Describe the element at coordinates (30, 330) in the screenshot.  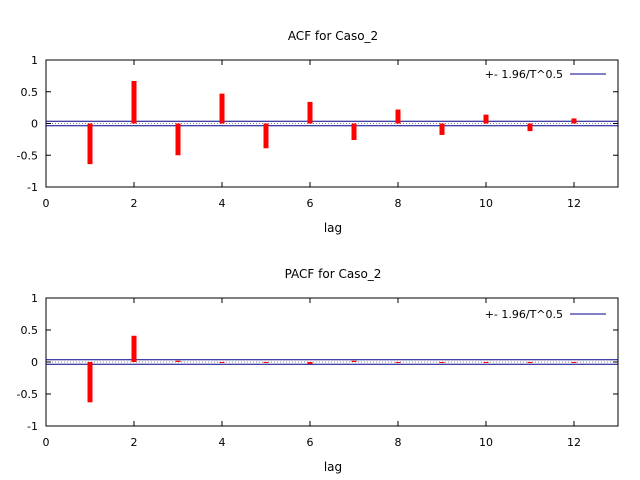
I see `pacf-y-tick-label: 0.5` at that location.